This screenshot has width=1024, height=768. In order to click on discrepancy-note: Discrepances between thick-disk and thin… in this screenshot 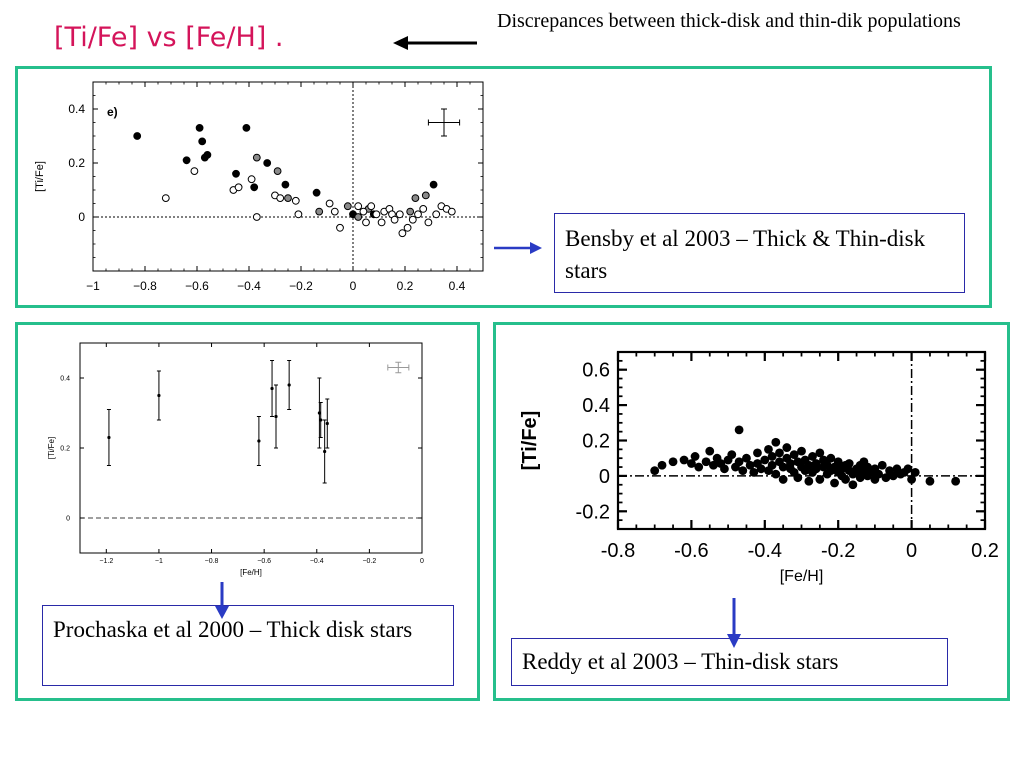, I will do `click(729, 21)`.